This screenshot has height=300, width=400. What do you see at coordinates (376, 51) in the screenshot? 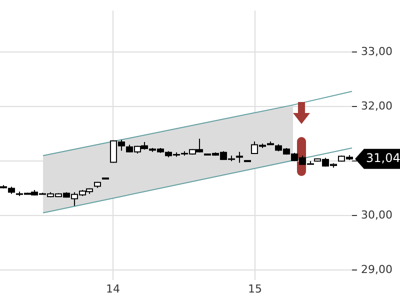
I see `y-tick-label: 33,00` at bounding box center [376, 51].